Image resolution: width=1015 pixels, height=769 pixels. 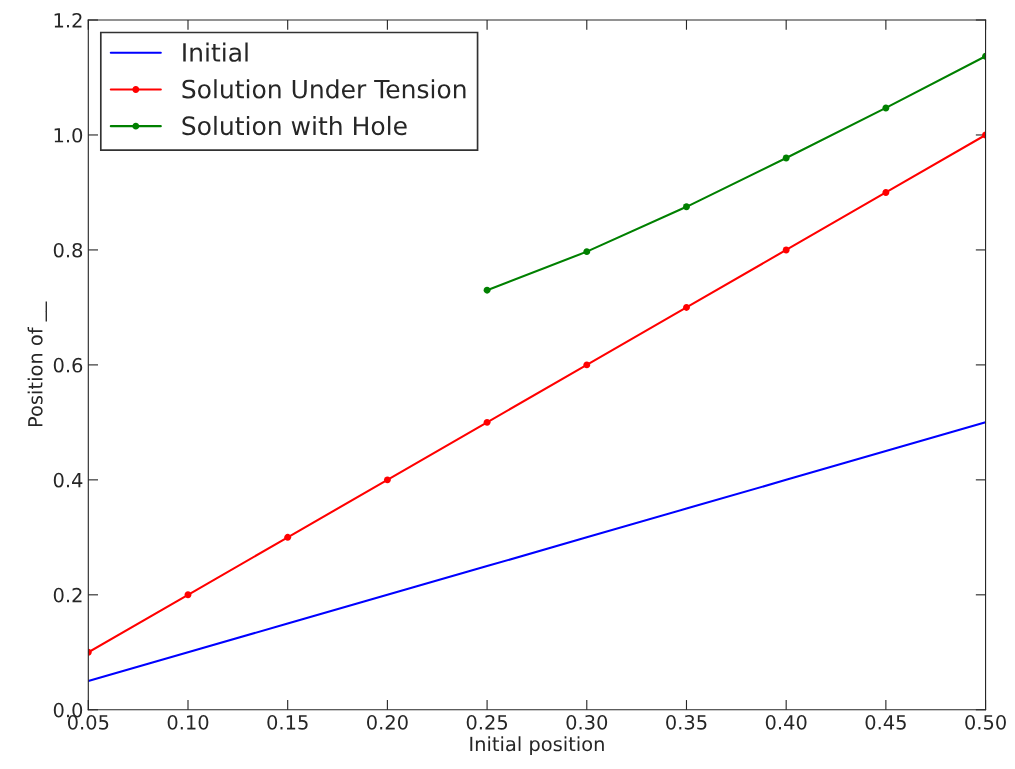 What do you see at coordinates (215, 52) in the screenshot?
I see `legend-label: Initial` at bounding box center [215, 52].